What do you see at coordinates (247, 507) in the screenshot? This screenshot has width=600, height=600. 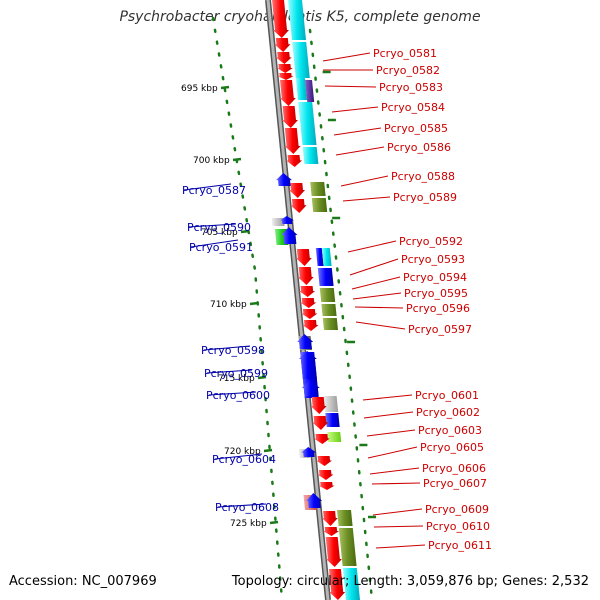 I see `reverse-gene-label: Pcryo_0608` at bounding box center [247, 507].